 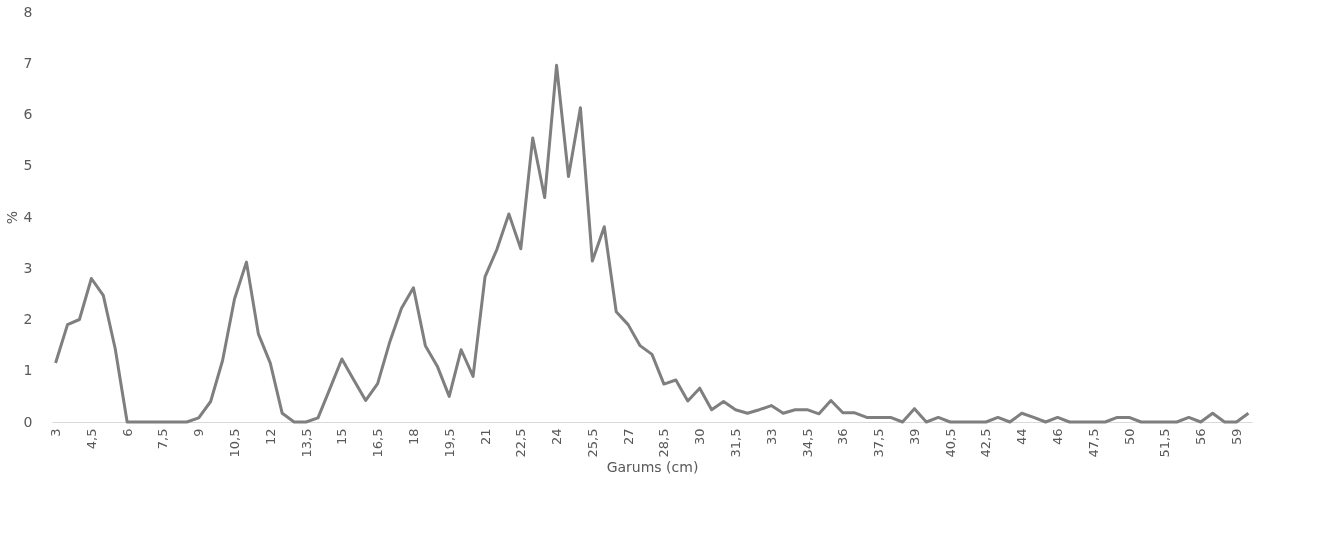 What do you see at coordinates (735, 443) in the screenshot?
I see `x-tick-label: 31,5` at bounding box center [735, 443].